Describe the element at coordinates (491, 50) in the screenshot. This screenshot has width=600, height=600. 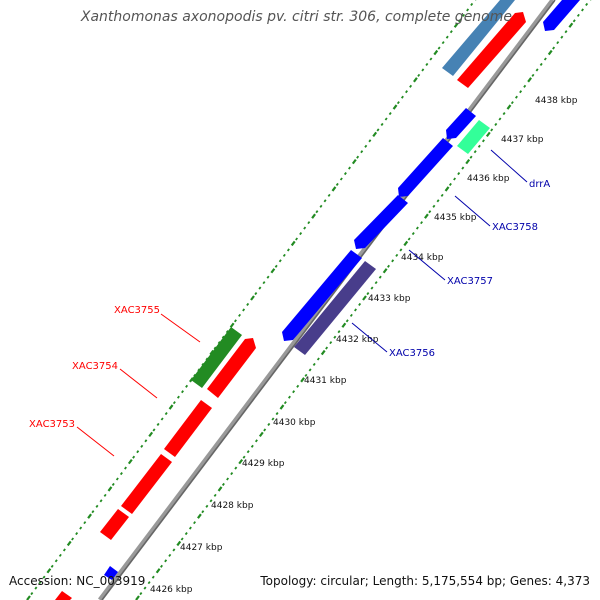
I see `gene-forward-top` at that location.